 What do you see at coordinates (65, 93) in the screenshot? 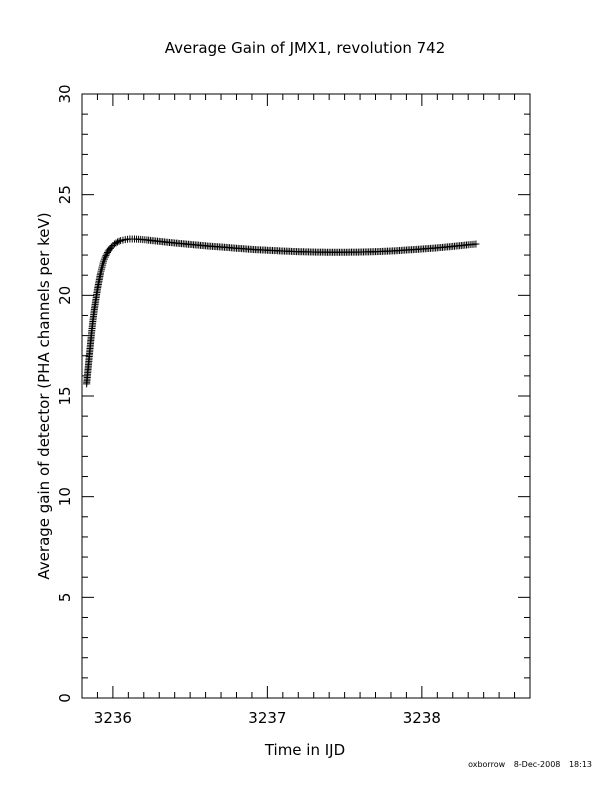
I see `y-tick-label: 30` at bounding box center [65, 93].